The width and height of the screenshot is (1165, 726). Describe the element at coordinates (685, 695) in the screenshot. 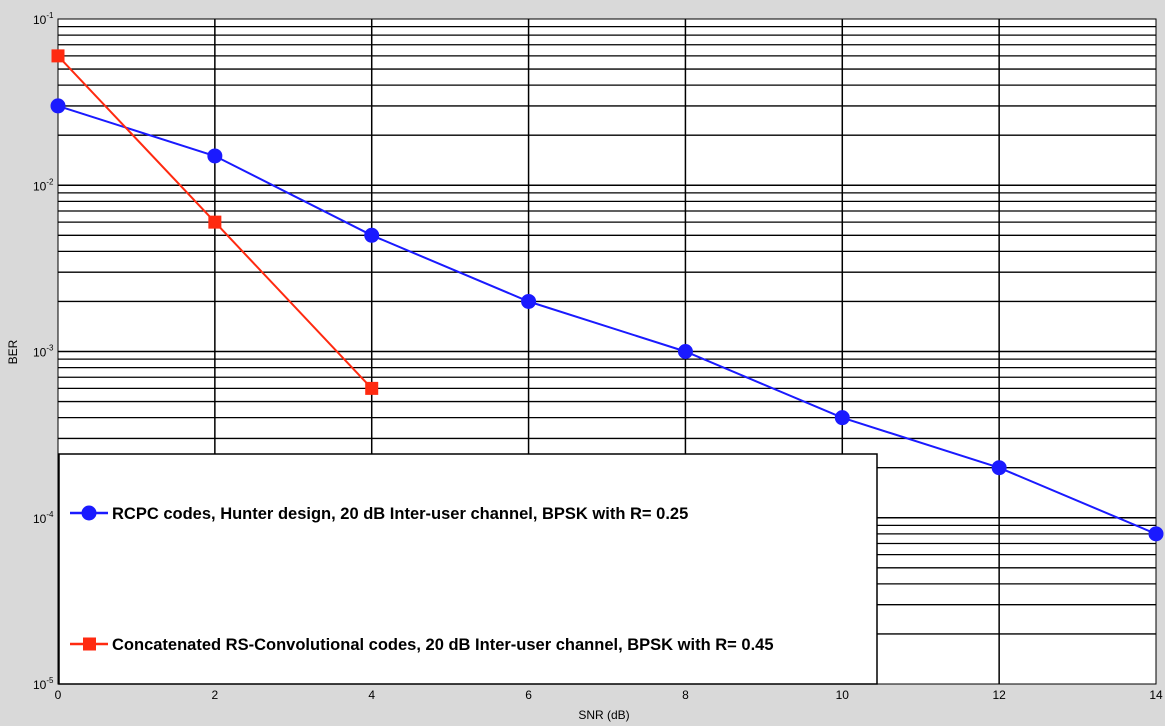

I see `x-tick-label: 8` at that location.